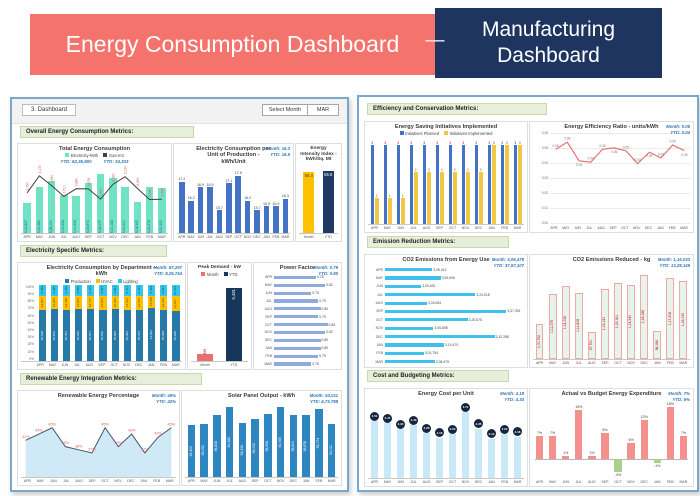 The height and width of the screenshot is (496, 700). Describe the element at coordinates (278, 148) in the screenshot. I see `stat-line: Month: 16.3` at that location.